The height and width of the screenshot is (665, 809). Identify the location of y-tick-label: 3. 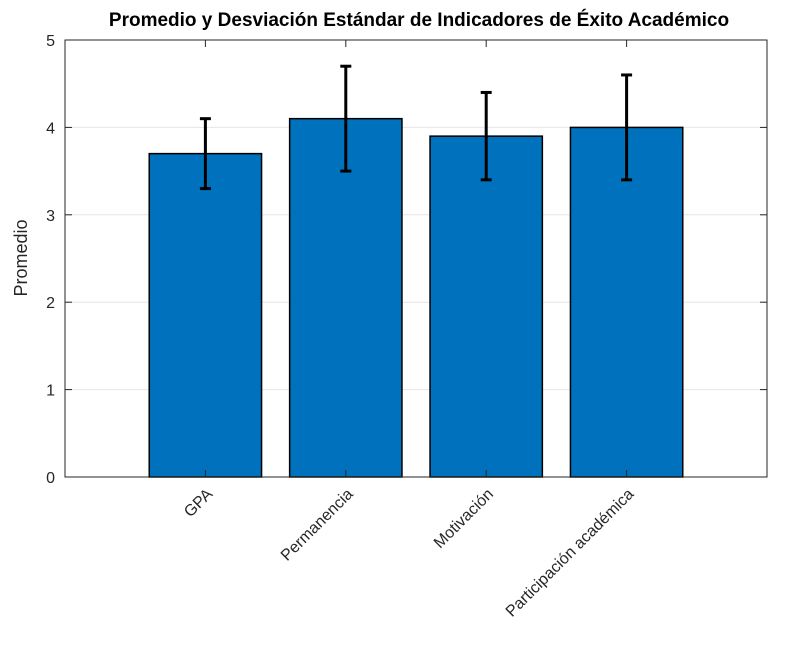
(50, 216).